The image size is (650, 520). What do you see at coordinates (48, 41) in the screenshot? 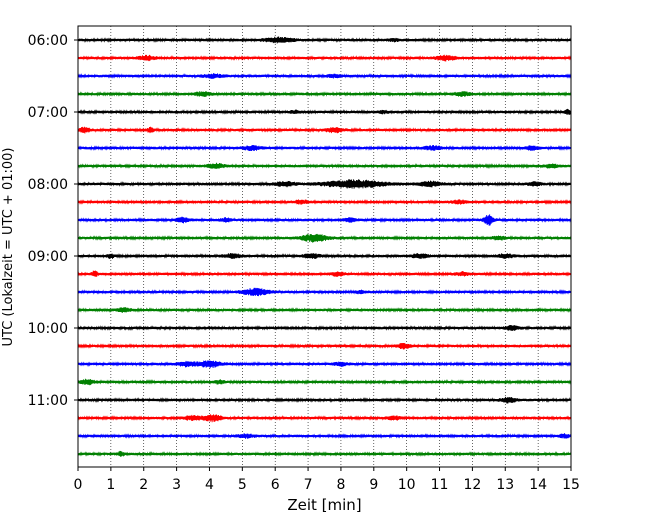
I see `y-tick-label: 06:00` at bounding box center [48, 41].